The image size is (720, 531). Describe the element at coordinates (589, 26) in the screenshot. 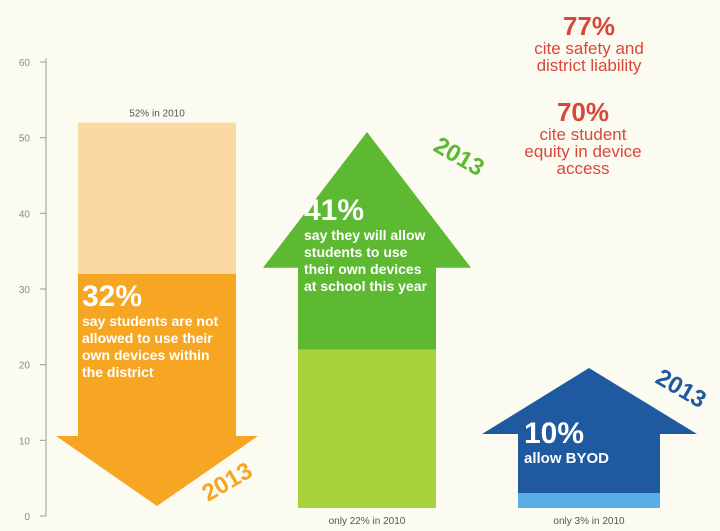

I see `note-safety-percent: 77%` at that location.